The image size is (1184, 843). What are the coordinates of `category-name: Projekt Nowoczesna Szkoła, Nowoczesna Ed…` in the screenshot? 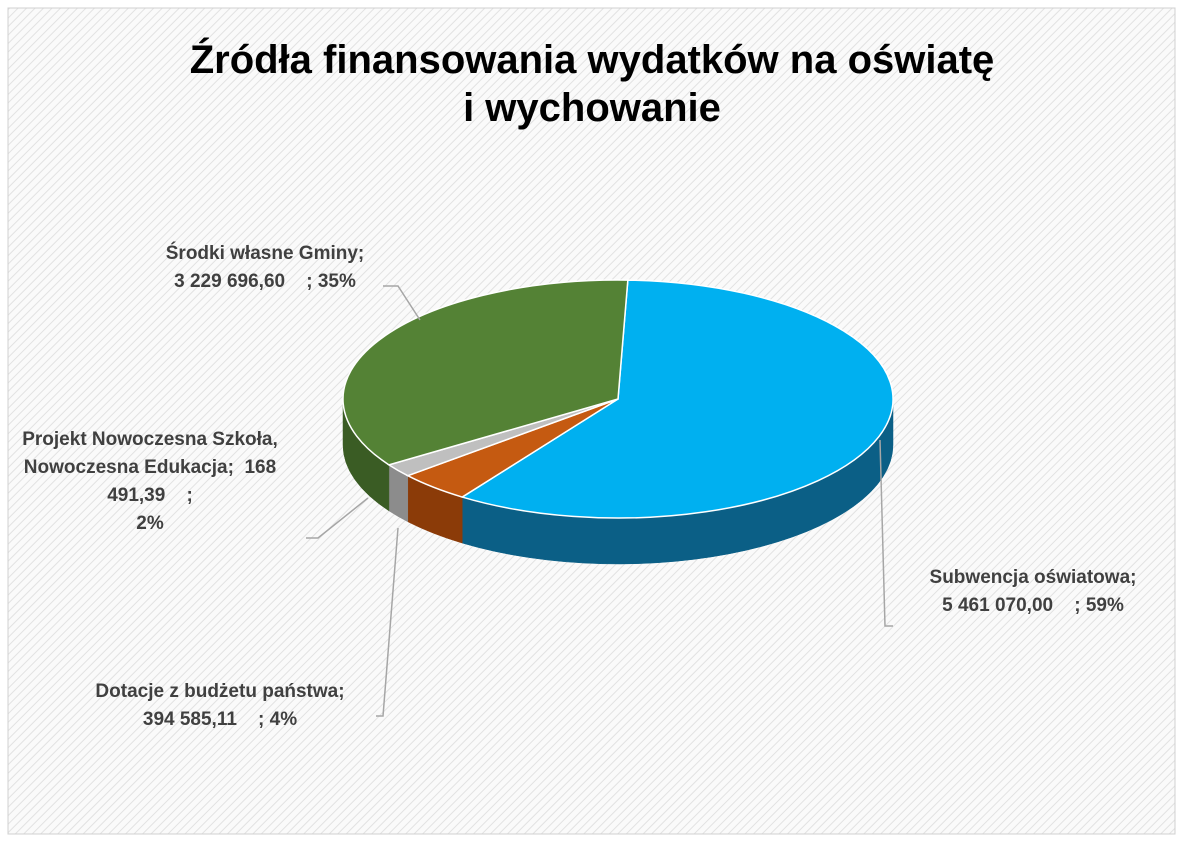 It's located at (153, 453).